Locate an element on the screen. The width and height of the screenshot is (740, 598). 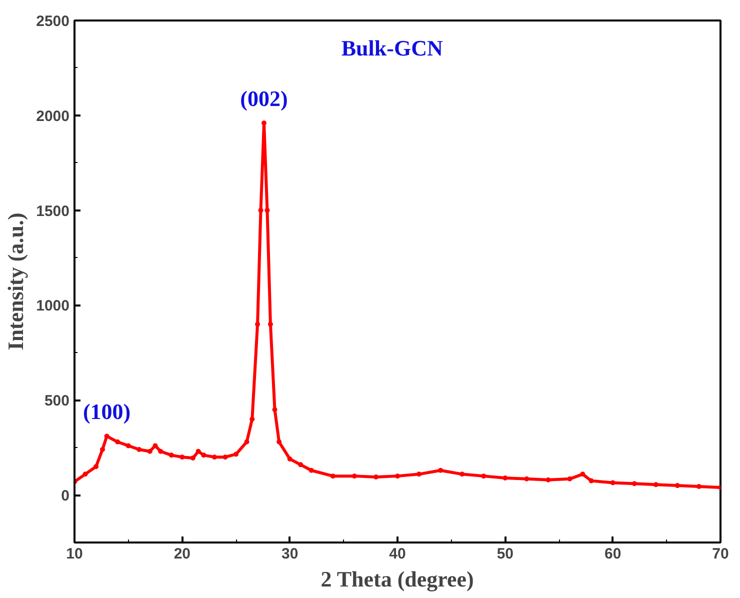
annotation: (002) is located at coordinates (264, 98).